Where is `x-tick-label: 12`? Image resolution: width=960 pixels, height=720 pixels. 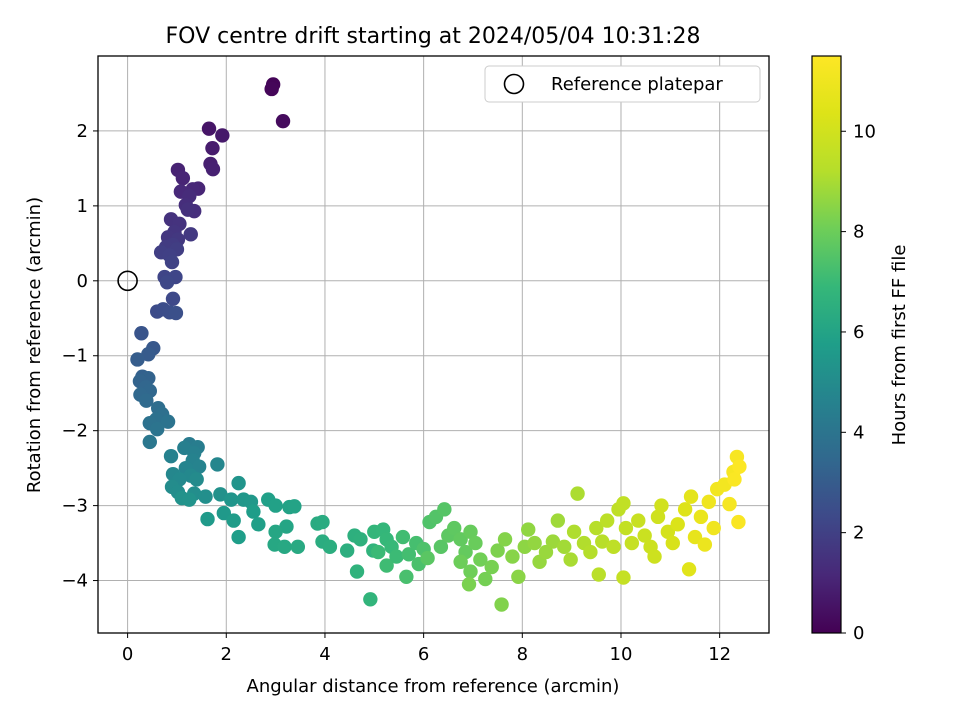
x-tick-label: 12 is located at coordinates (719, 654).